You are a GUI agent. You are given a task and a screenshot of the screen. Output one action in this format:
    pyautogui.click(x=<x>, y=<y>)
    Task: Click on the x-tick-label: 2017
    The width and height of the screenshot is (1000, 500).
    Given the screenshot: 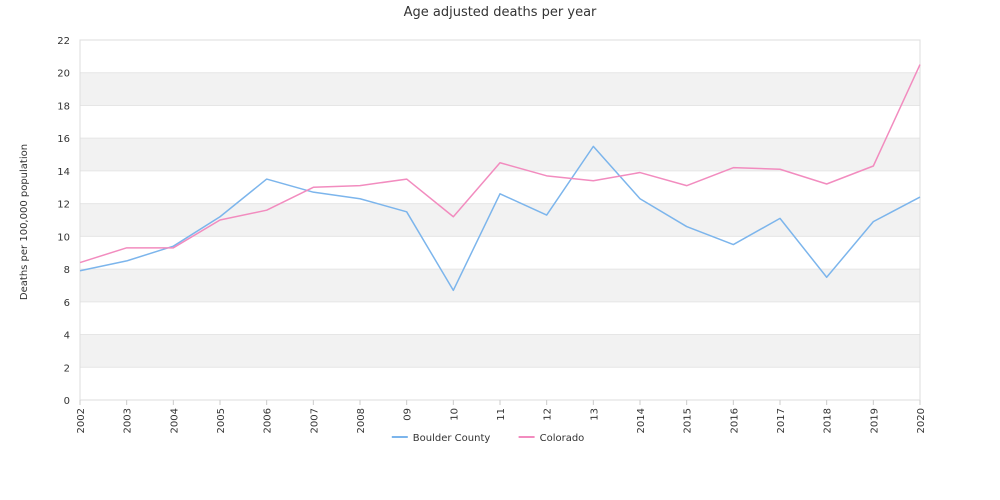 What is the action you would take?
    pyautogui.click(x=781, y=420)
    